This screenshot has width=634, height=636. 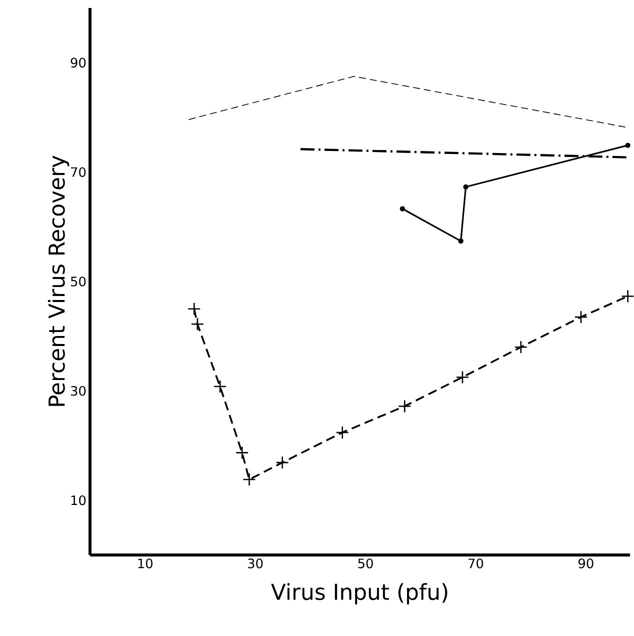 I want to click on x-axis-title: Virus Input (pfu), so click(x=359, y=593).